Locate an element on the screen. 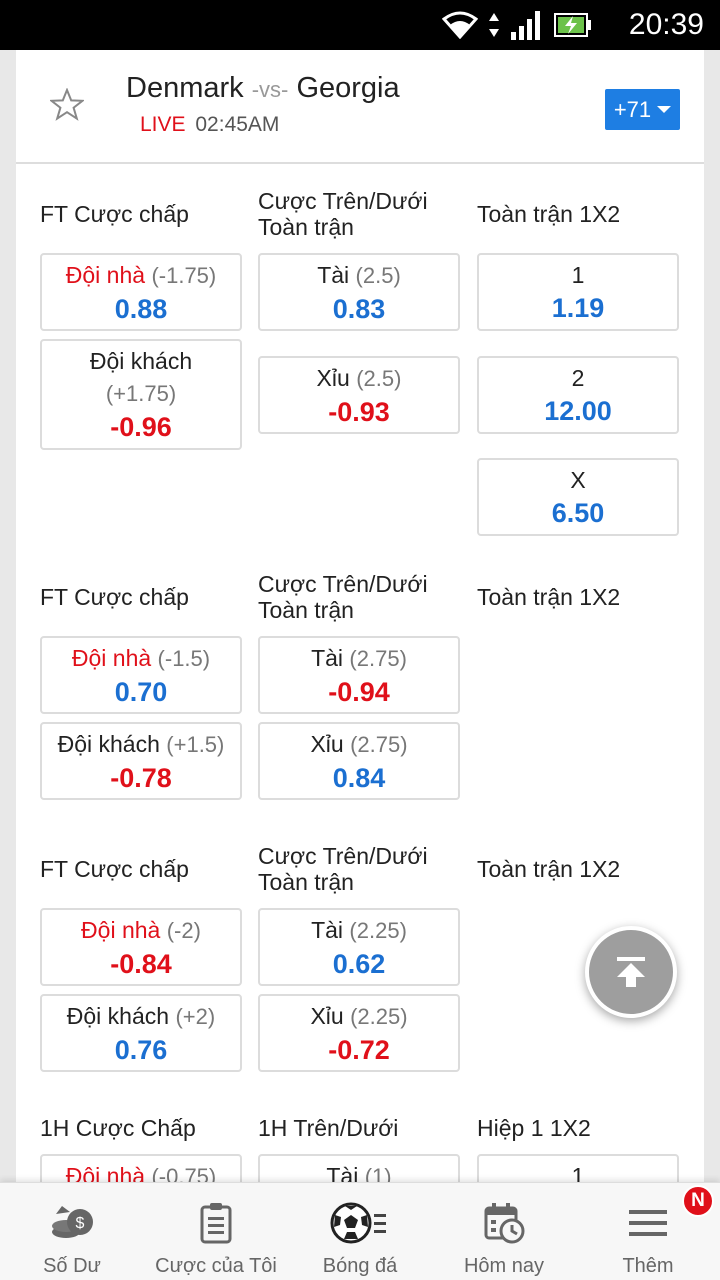 This screenshot has height=1280, width=720. total-line: (1) is located at coordinates (378, 1173).